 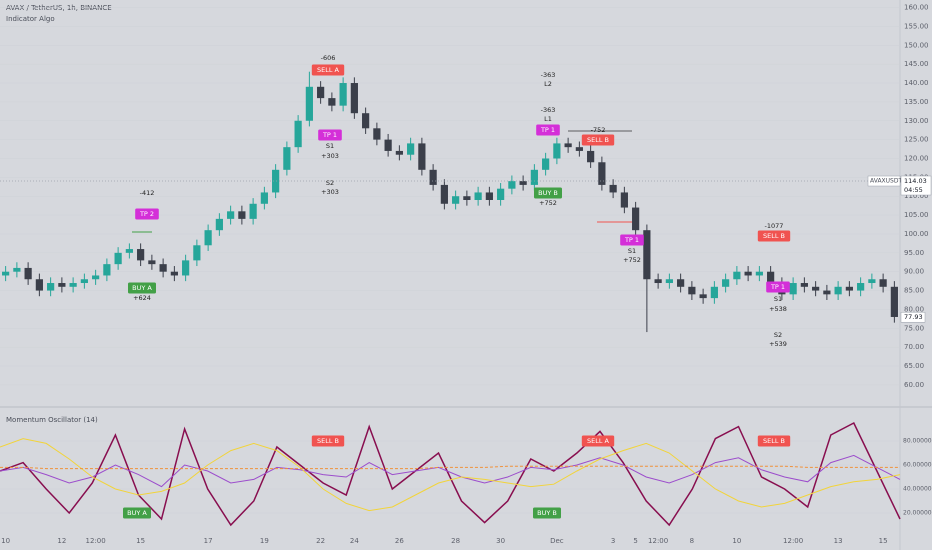 What do you see at coordinates (147, 193) in the screenshot?
I see `annotation-label: -412` at bounding box center [147, 193].